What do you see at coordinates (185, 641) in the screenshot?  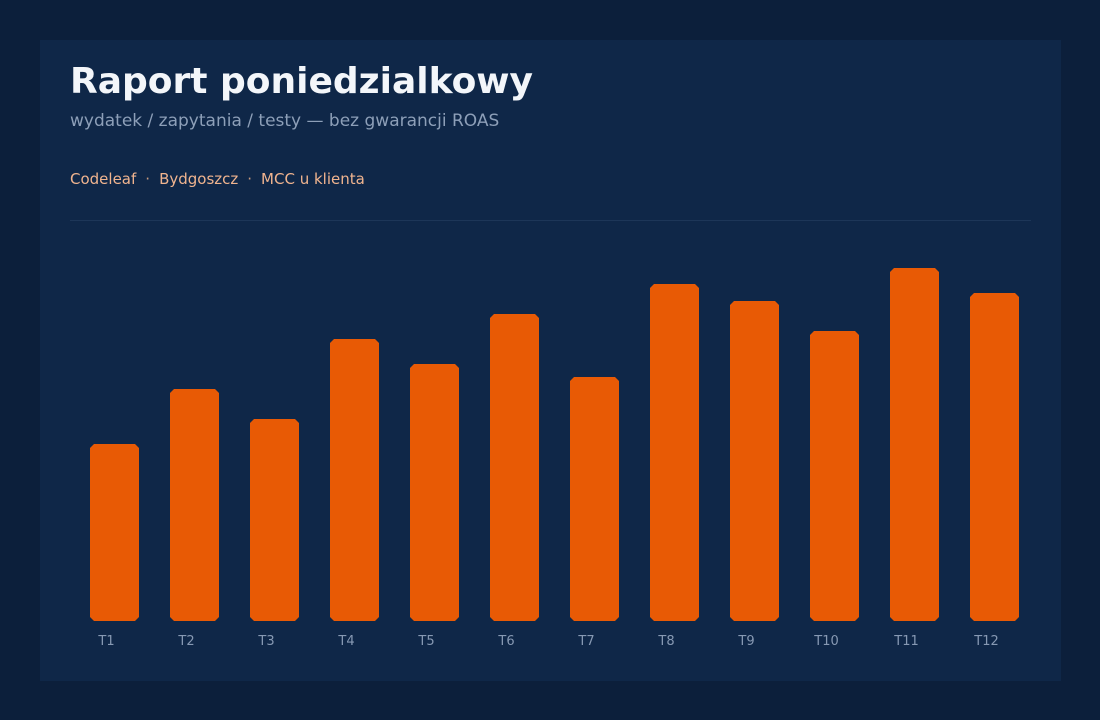 I see `x-tick-label-t2: T2` at bounding box center [185, 641].